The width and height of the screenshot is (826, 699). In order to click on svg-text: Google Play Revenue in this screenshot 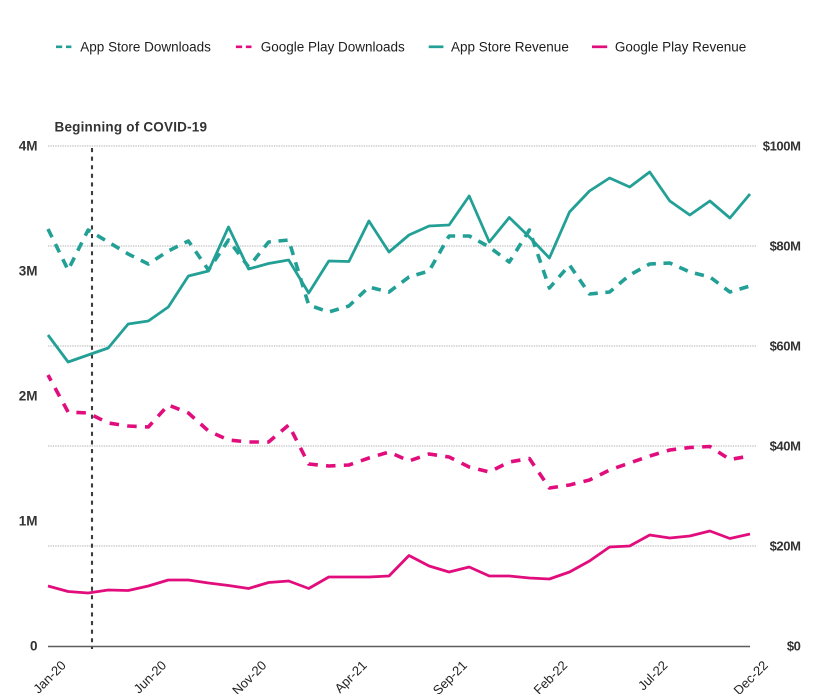, I will do `click(680, 47)`.